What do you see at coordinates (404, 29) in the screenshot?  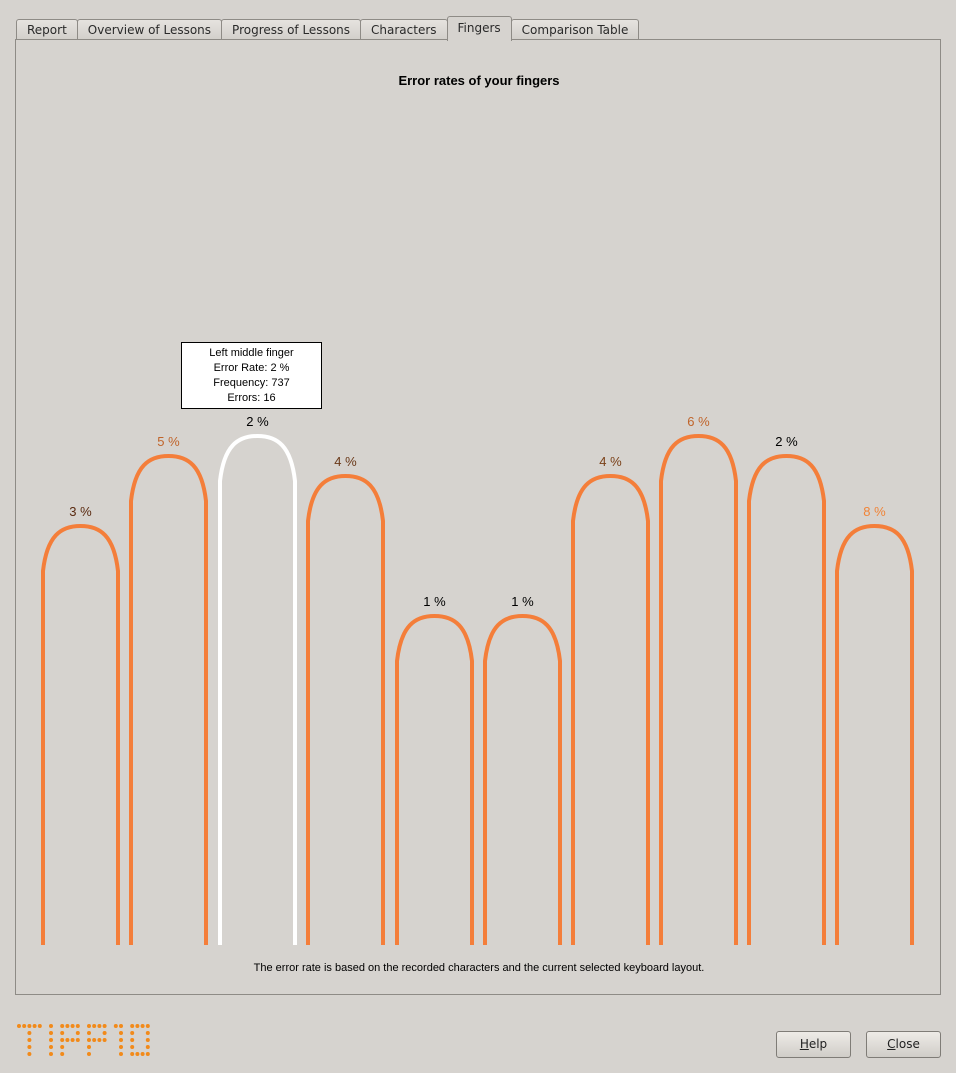 I see `tab-characters: Characters` at bounding box center [404, 29].